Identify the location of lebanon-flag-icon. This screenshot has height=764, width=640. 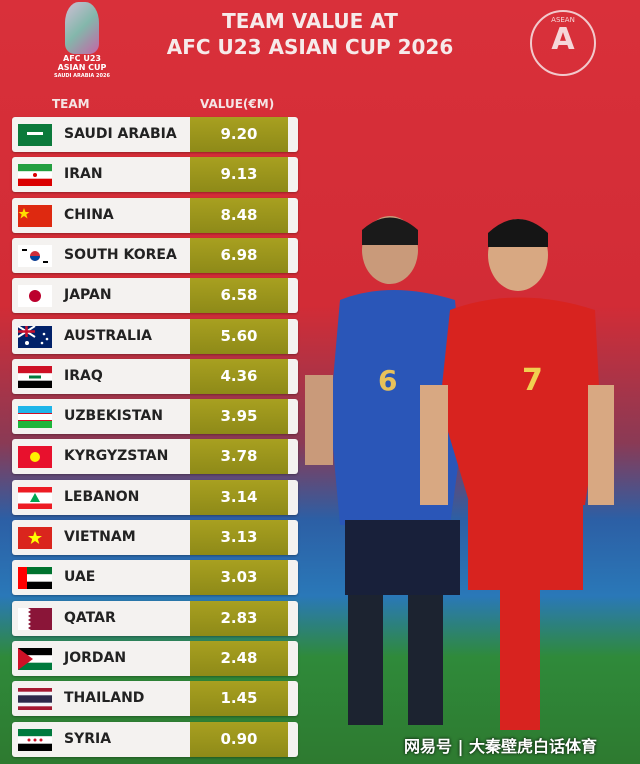
(35, 497).